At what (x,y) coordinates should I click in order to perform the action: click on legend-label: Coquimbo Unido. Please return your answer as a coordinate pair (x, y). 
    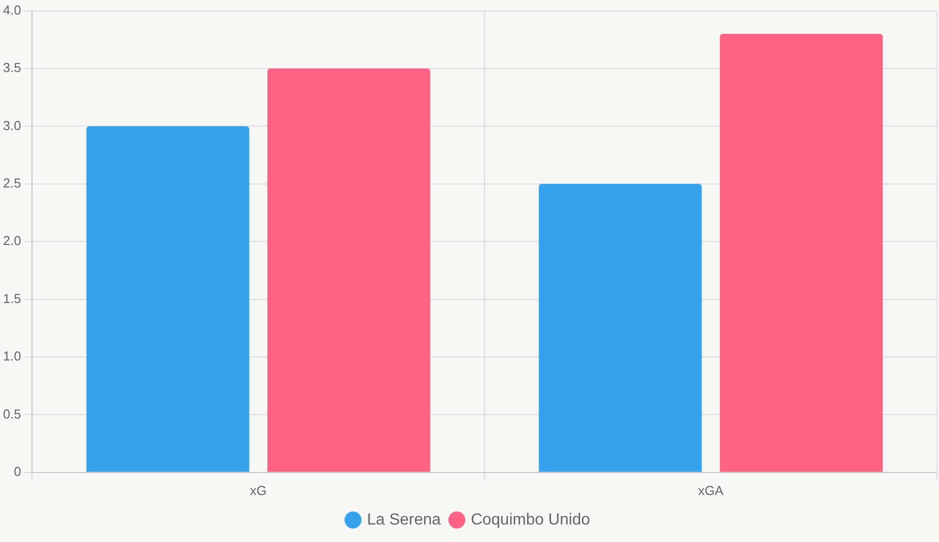
    Looking at the image, I should click on (530, 519).